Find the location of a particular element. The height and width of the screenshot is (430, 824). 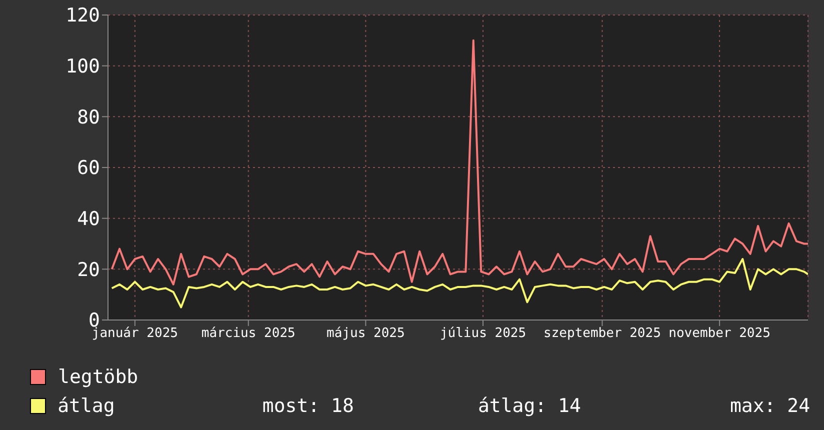

text: max: 24 is located at coordinates (769, 405).